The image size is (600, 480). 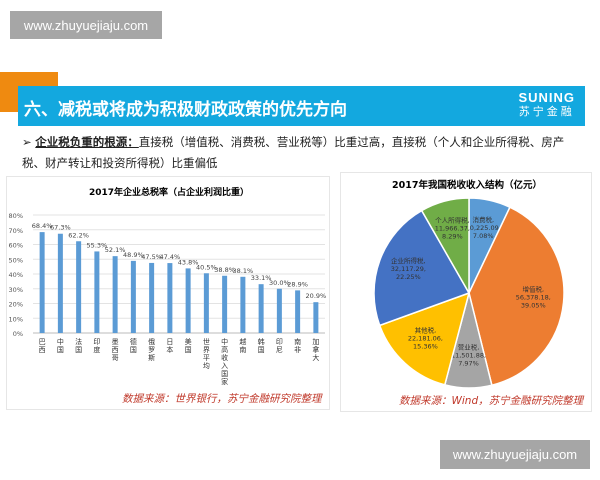 I want to click on data-label: 40.5%, so click(x=206, y=267).